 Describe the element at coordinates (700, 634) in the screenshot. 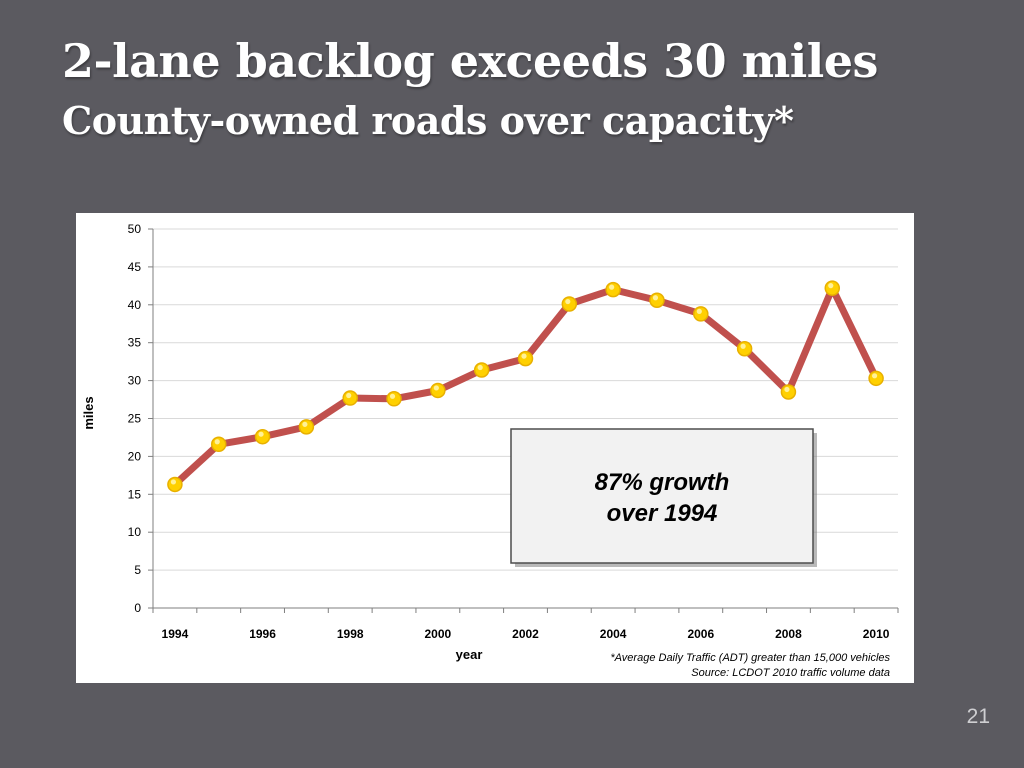

I see `x-tick-label: 2006` at that location.